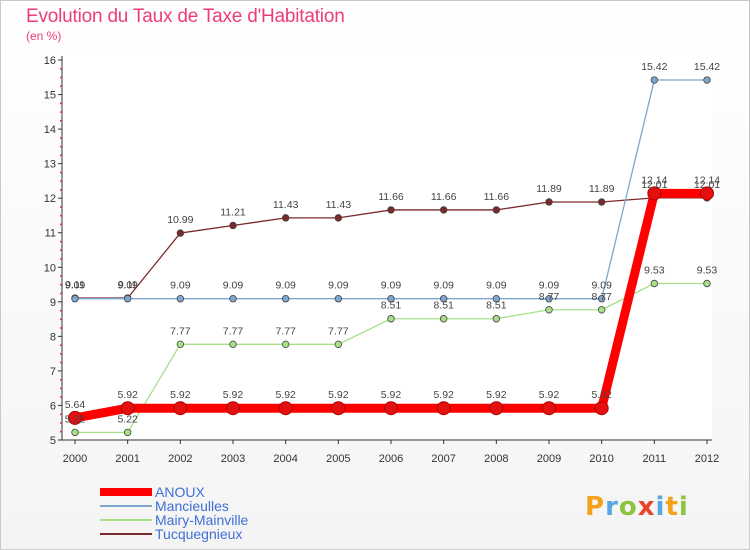  What do you see at coordinates (50, 165) in the screenshot?
I see `y-tick-label: 13` at bounding box center [50, 165].